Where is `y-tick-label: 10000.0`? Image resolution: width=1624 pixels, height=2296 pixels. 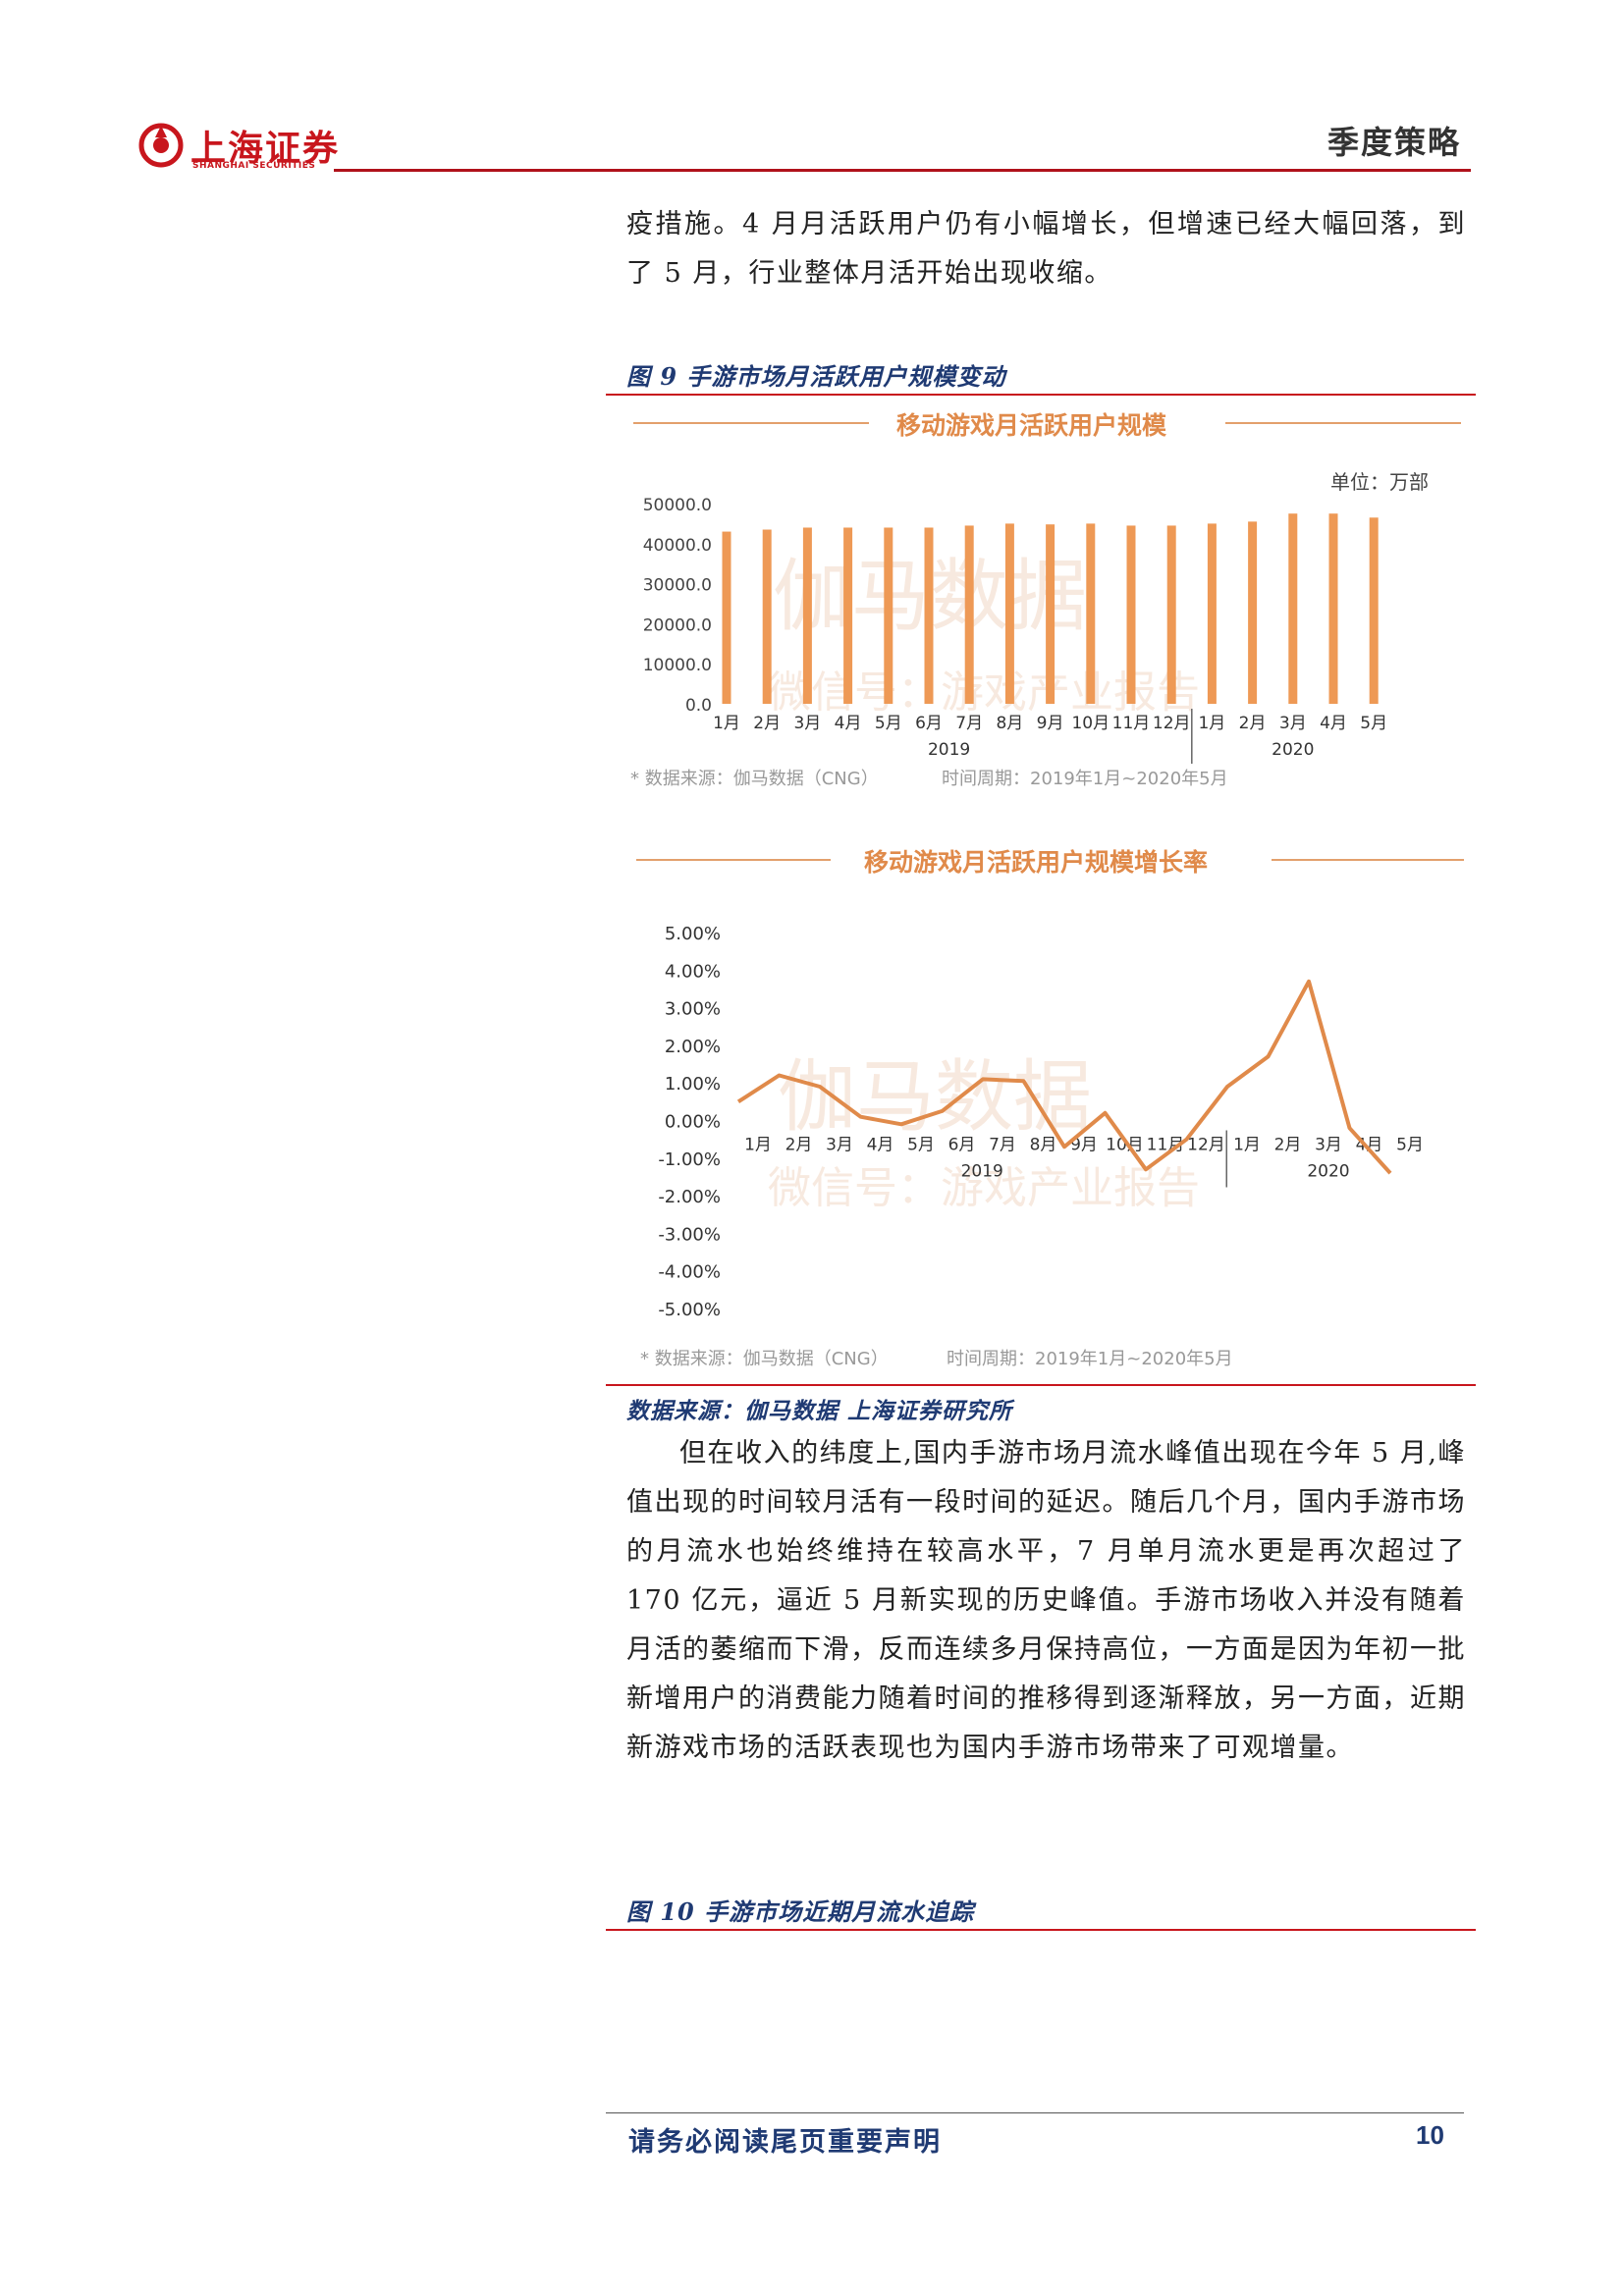
y-tick-label: 10000.0 is located at coordinates (677, 665).